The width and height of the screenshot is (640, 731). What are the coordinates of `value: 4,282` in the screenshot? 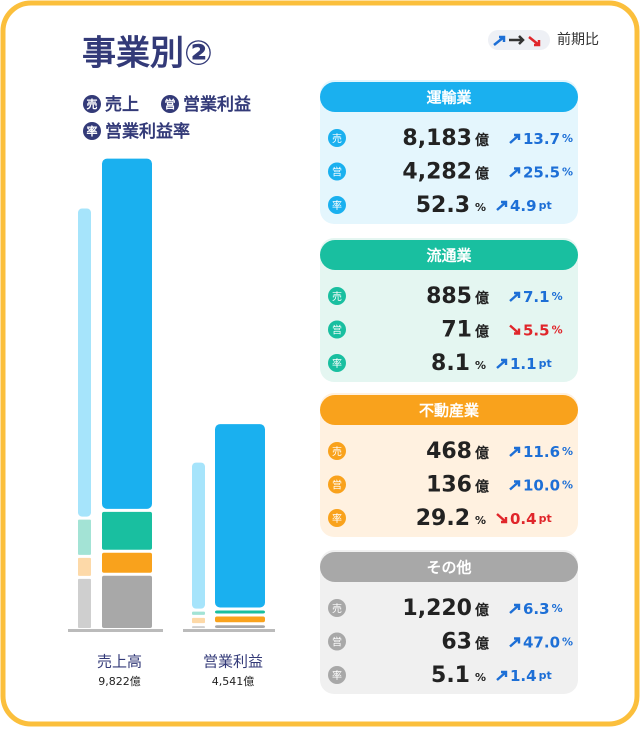 It's located at (437, 172).